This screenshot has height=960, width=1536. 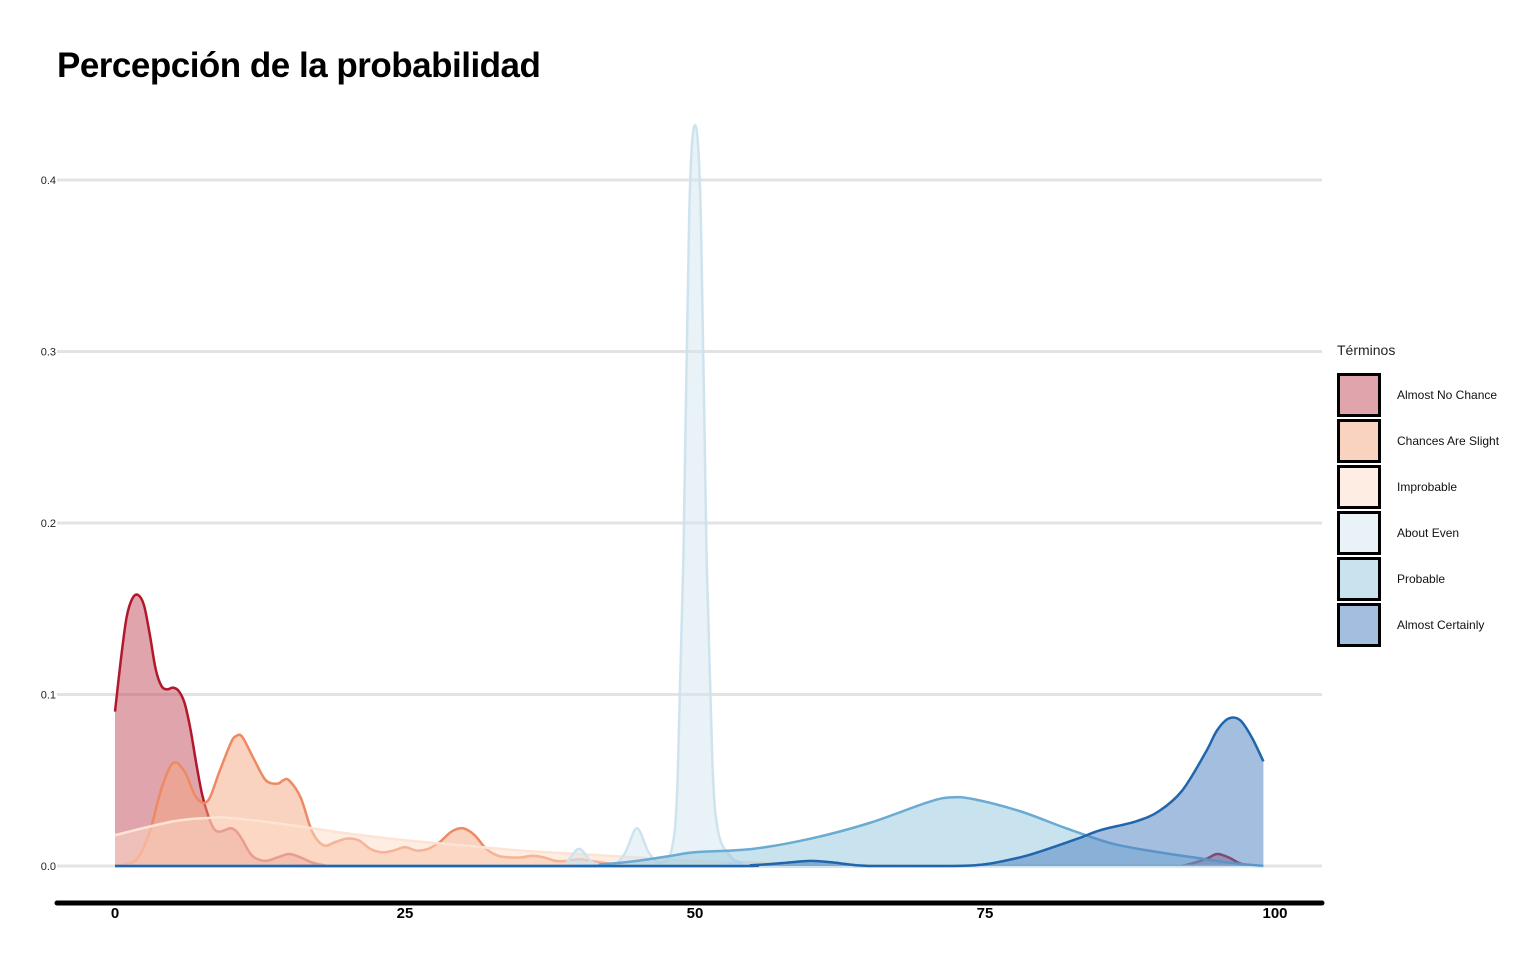 What do you see at coordinates (1448, 441) in the screenshot?
I see `legend-label-chances-are-slight: Chances Are Slight` at bounding box center [1448, 441].